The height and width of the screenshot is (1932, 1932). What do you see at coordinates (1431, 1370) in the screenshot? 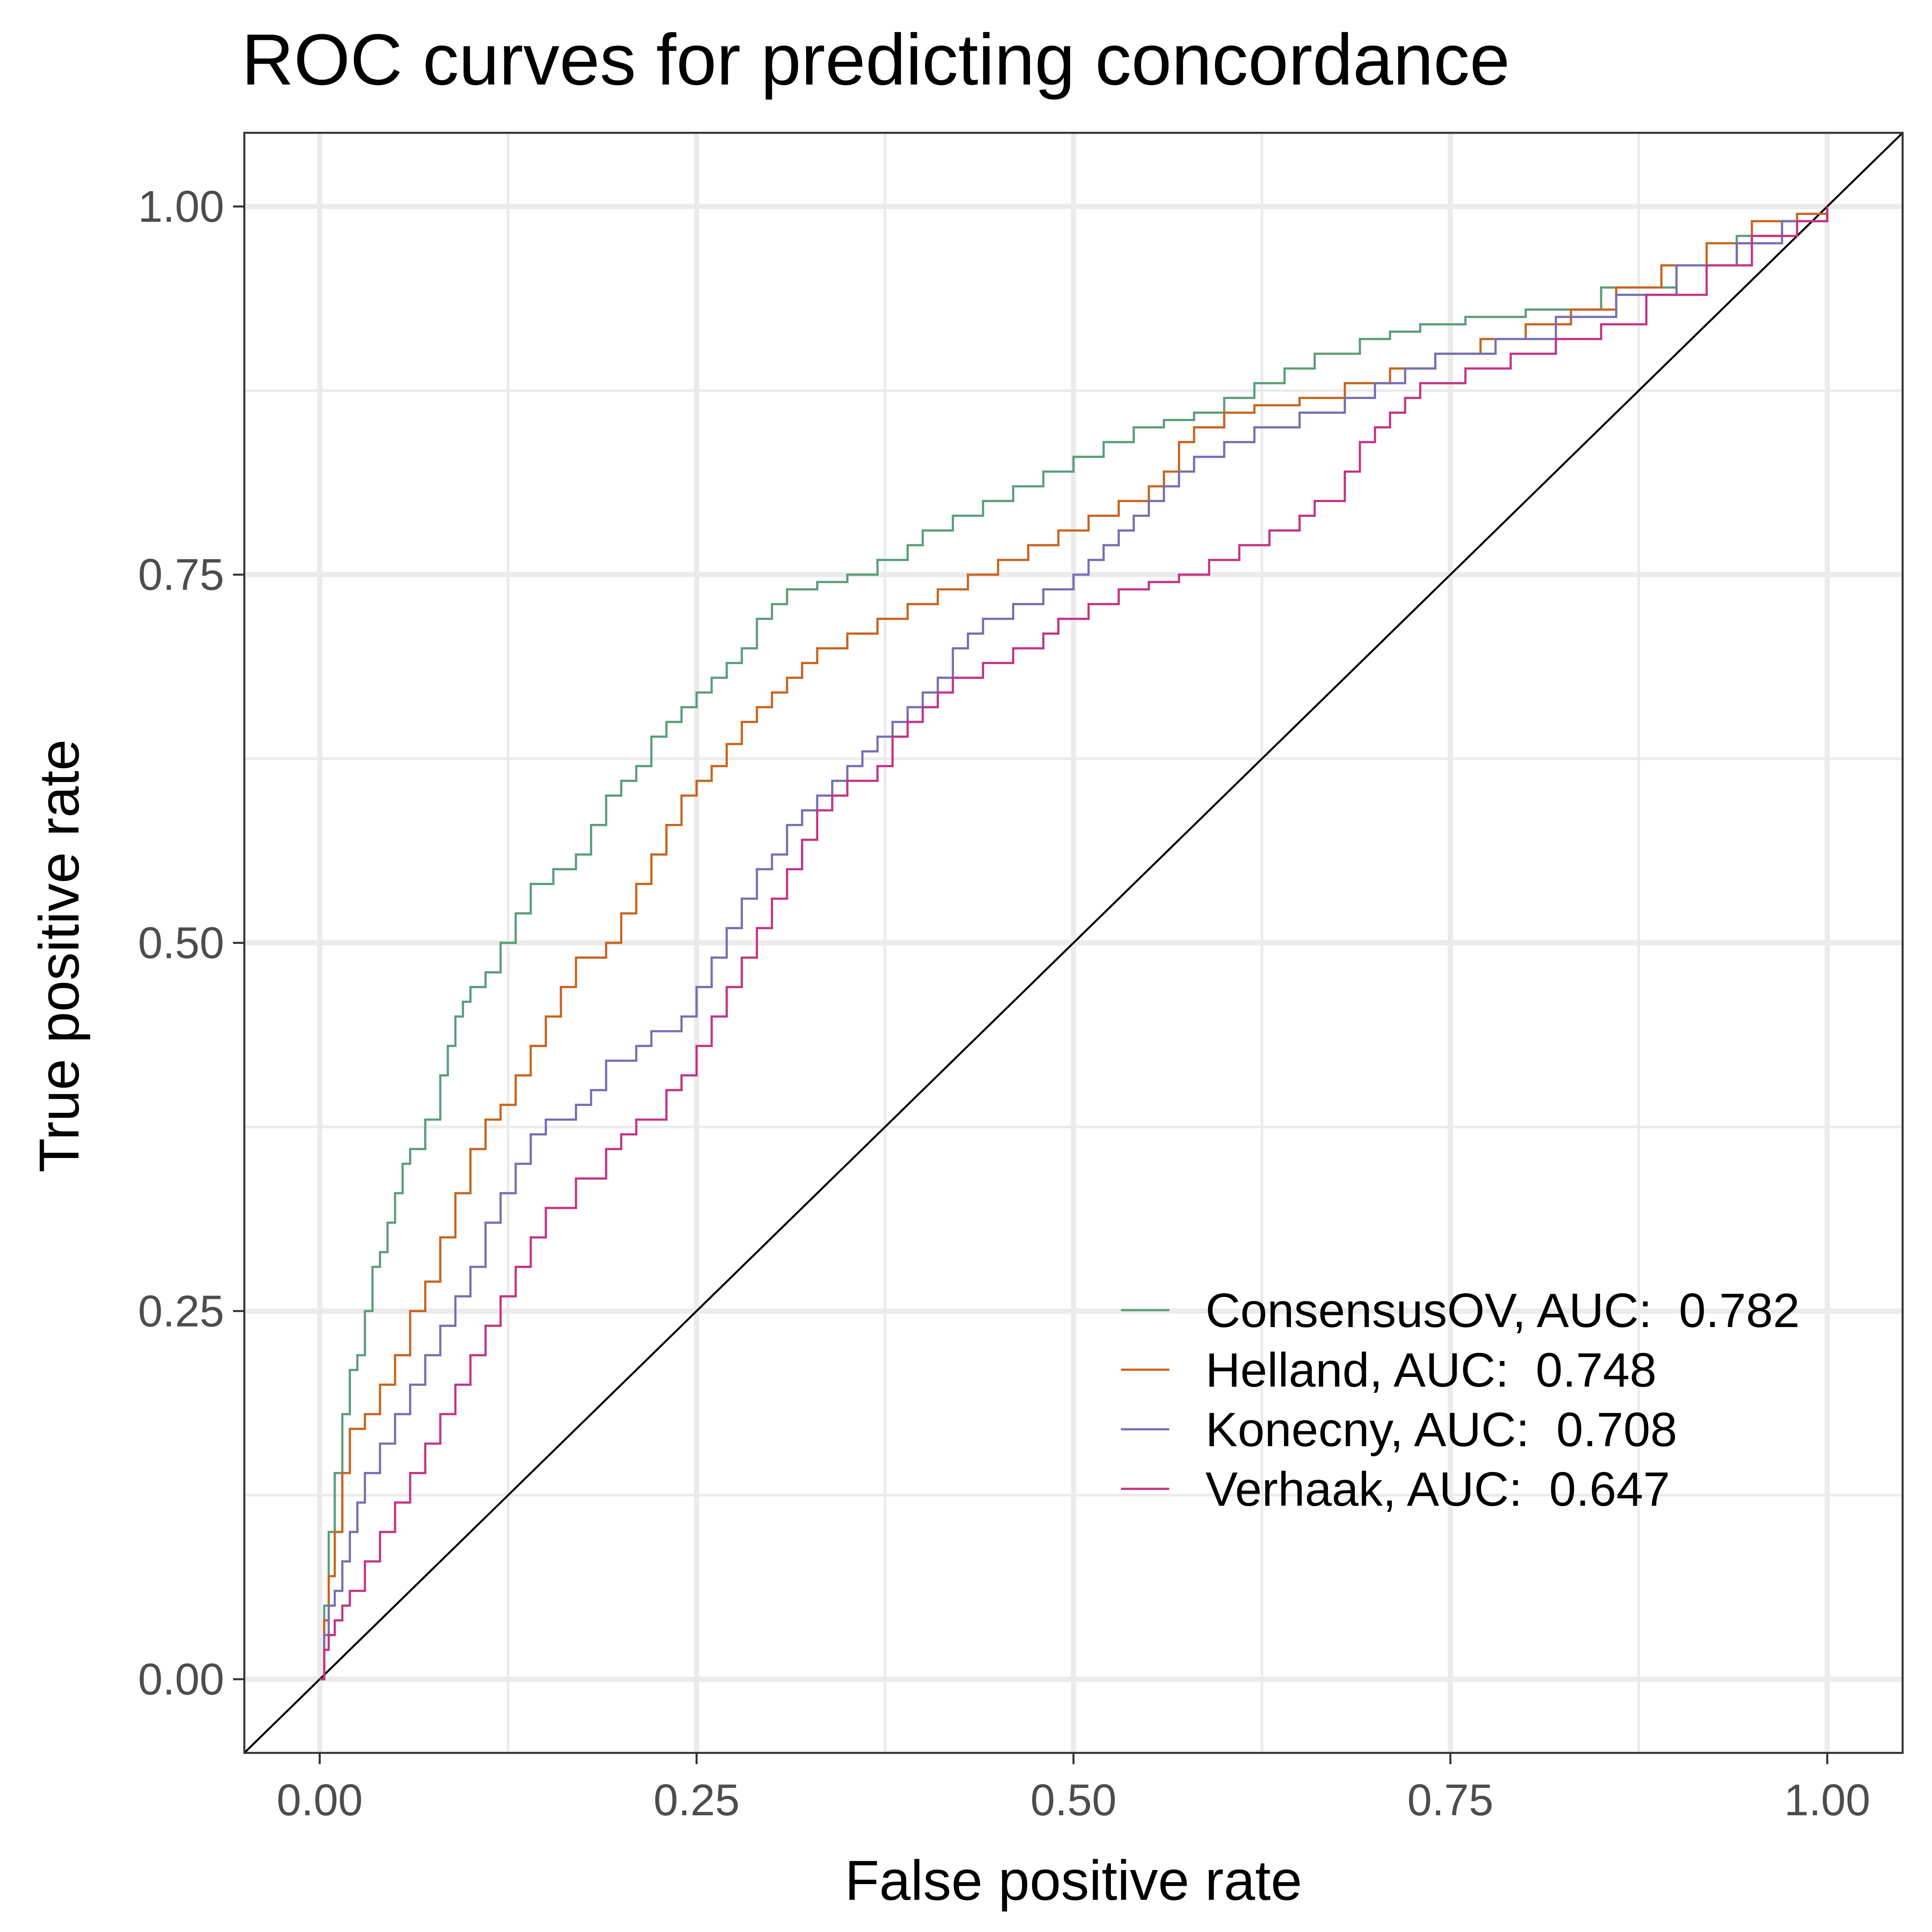
I see `legend-label-1: Helland, AUC: 0.748` at bounding box center [1431, 1370].